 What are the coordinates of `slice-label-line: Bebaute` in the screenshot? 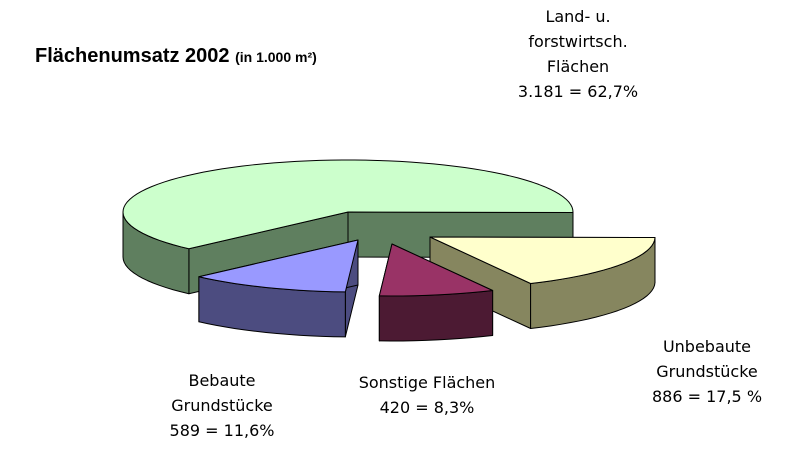 It's located at (221, 380).